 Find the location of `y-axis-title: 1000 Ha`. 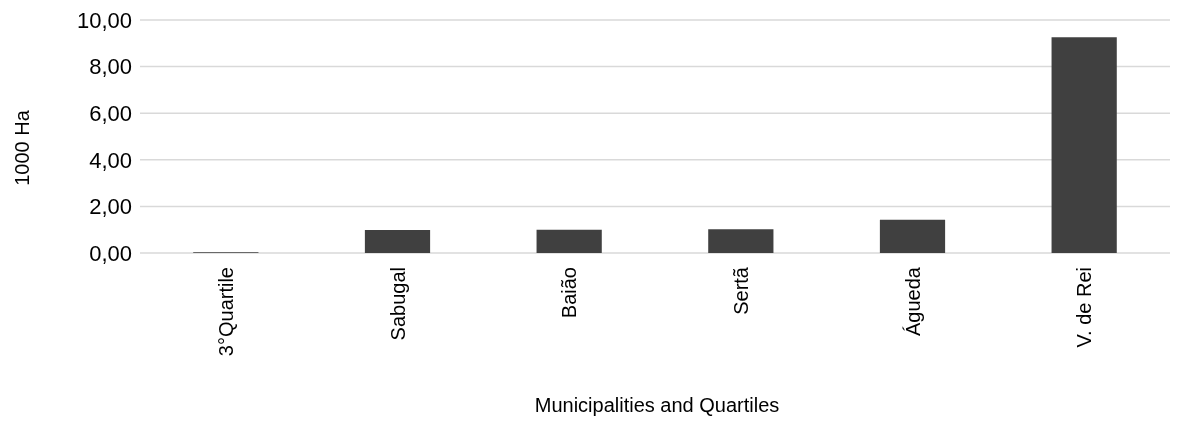

y-axis-title: 1000 Ha is located at coordinates (22, 148).